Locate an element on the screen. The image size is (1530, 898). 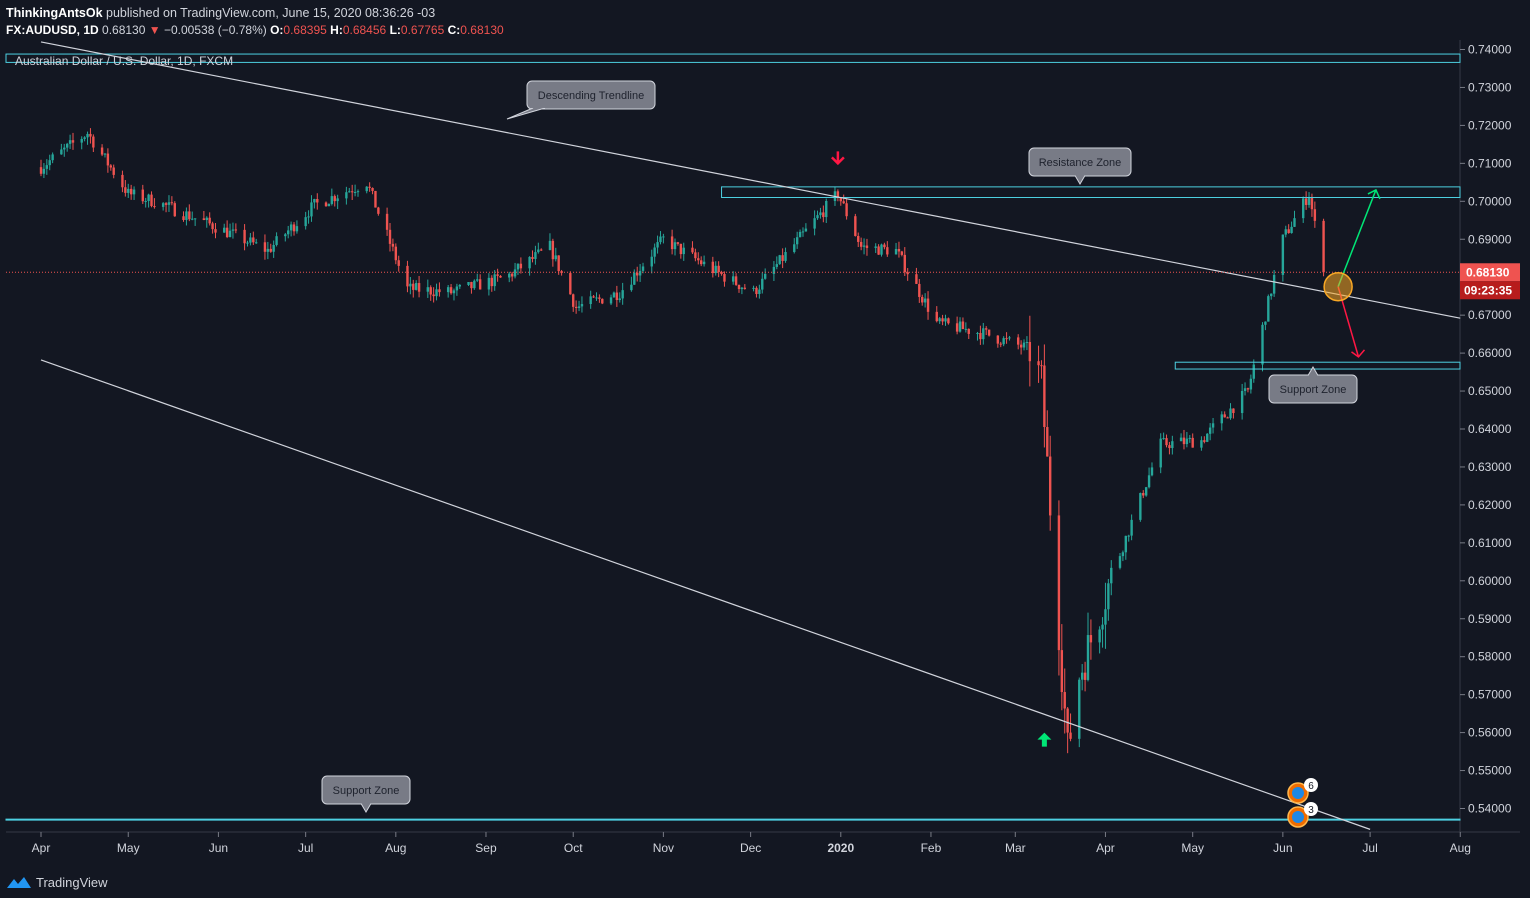
zone-top-band is located at coordinates (733, 58).